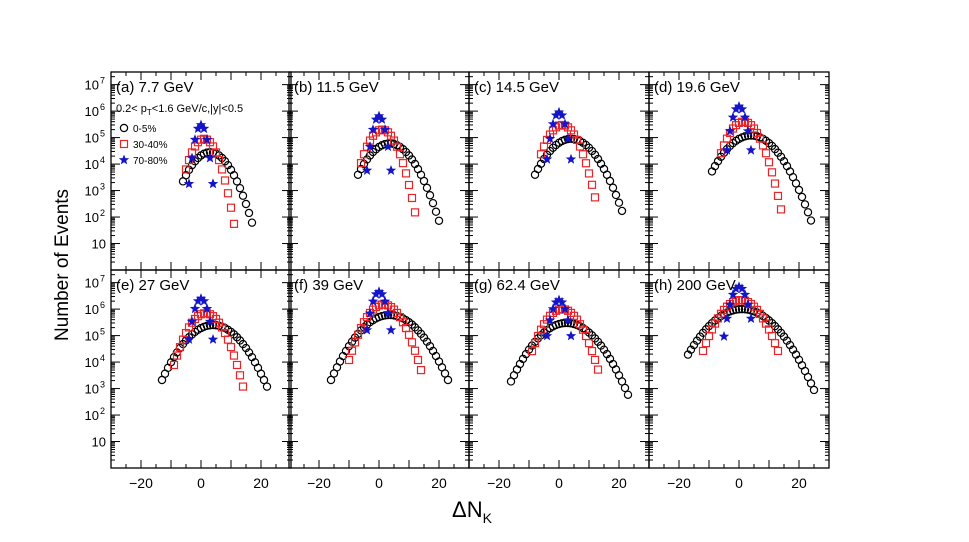  What do you see at coordinates (144, 129) in the screenshot?
I see `legend-label: 0-5%` at bounding box center [144, 129].